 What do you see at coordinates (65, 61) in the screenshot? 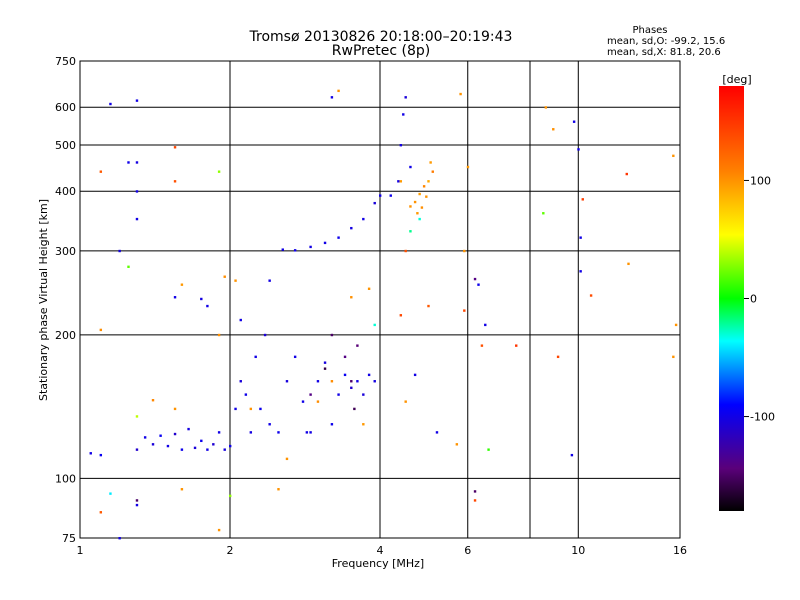
I see `y-tick-label: 750` at bounding box center [65, 61].